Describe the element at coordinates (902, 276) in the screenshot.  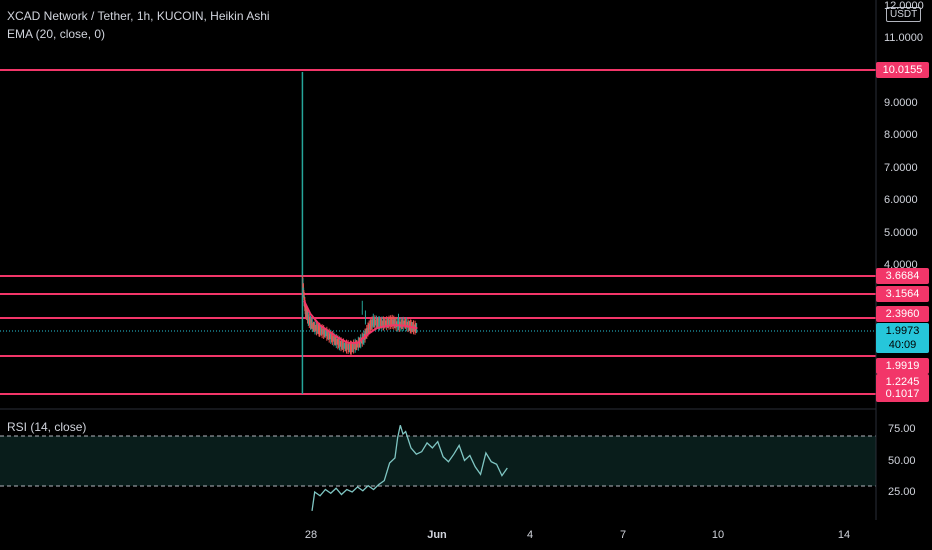
I see `level-tag: 3.6684` at that location.